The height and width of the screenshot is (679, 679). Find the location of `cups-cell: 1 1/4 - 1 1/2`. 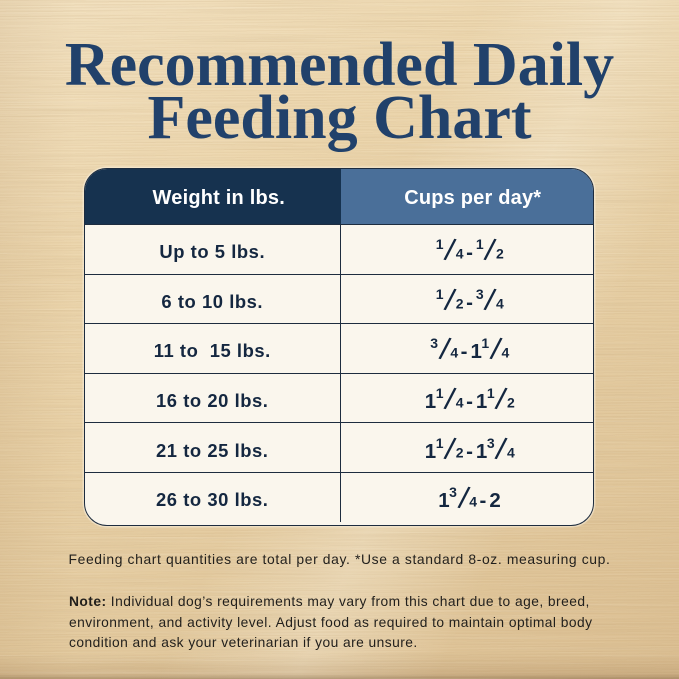

cups-cell: 1 1/4 - 1 1/2 is located at coordinates (467, 398).